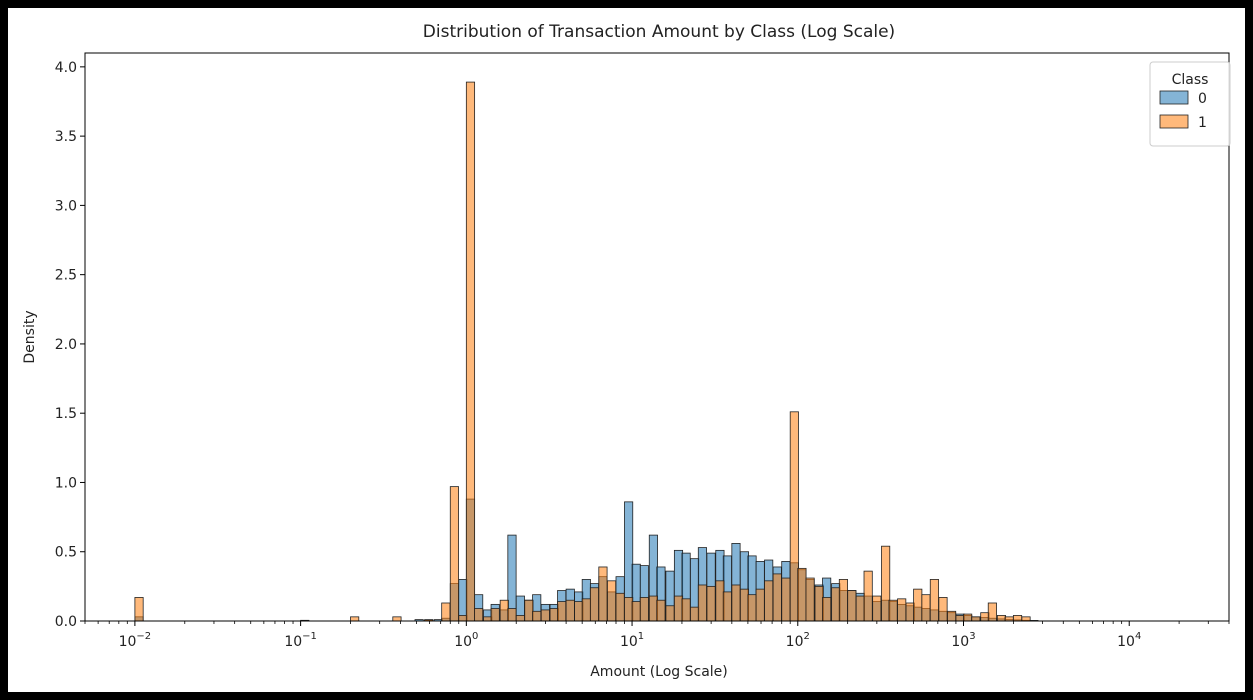  Describe the element at coordinates (66, 137) in the screenshot. I see `y-tick-label: 3.5` at that location.